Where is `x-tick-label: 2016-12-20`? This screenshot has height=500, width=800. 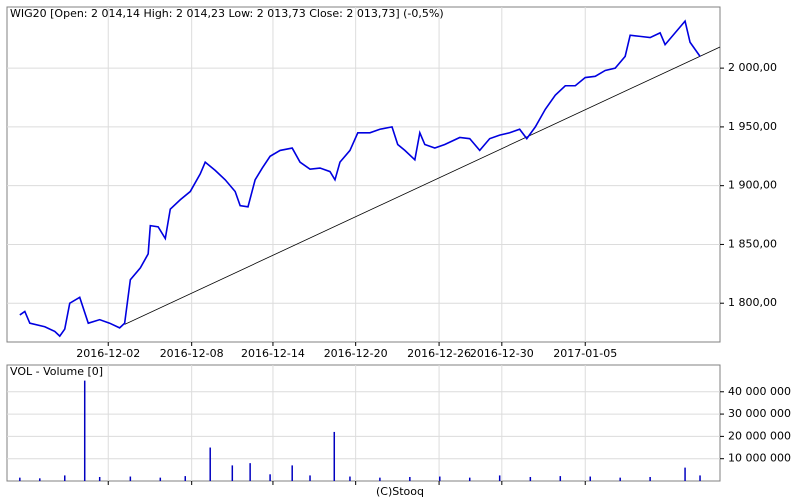
x-tick-label: 2016-12-20 is located at coordinates (356, 353).